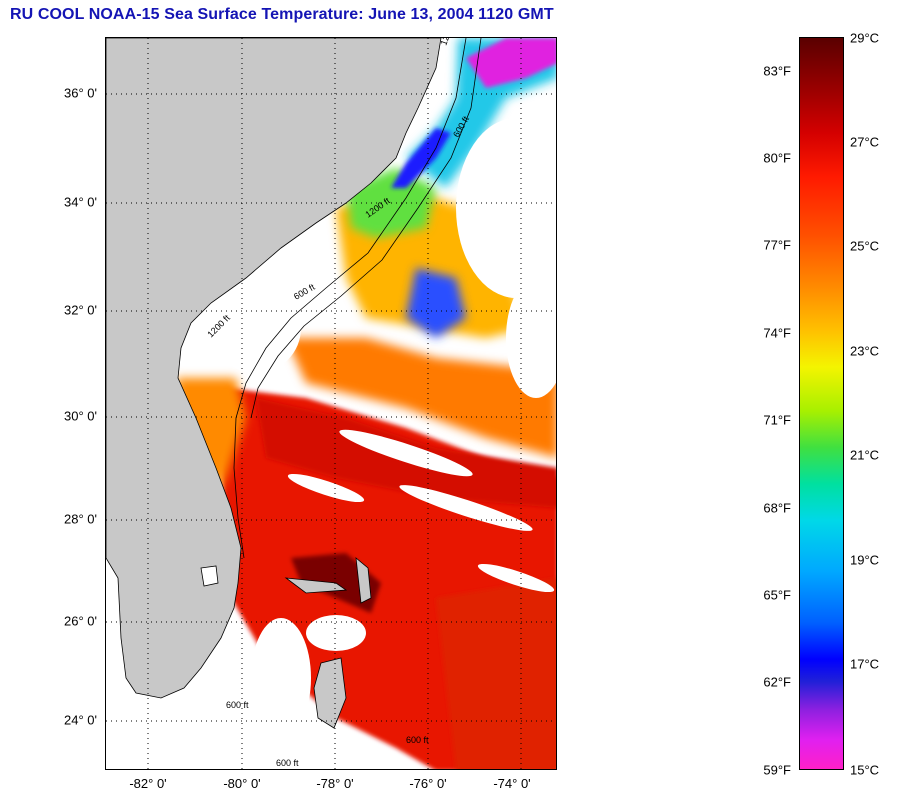 The width and height of the screenshot is (897, 793). Describe the element at coordinates (211, 443) in the screenshot. I see `florida-coast-orange` at that location.